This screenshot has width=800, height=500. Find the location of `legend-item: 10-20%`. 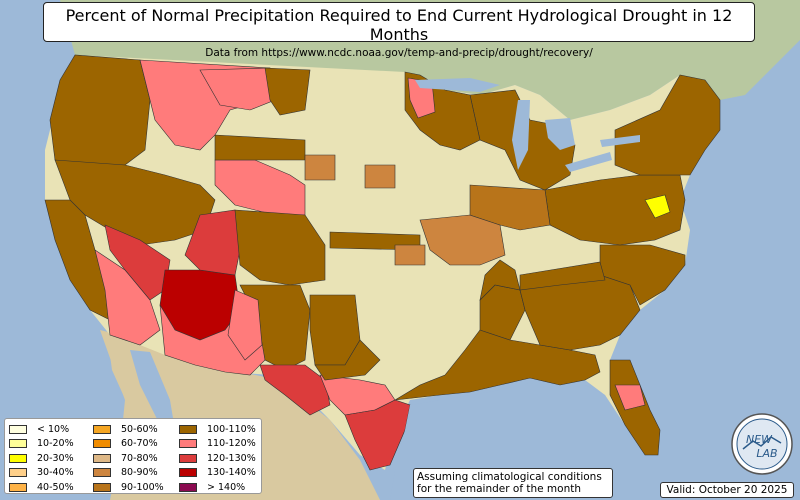

legend-item: 10-20% is located at coordinates (41, 444).